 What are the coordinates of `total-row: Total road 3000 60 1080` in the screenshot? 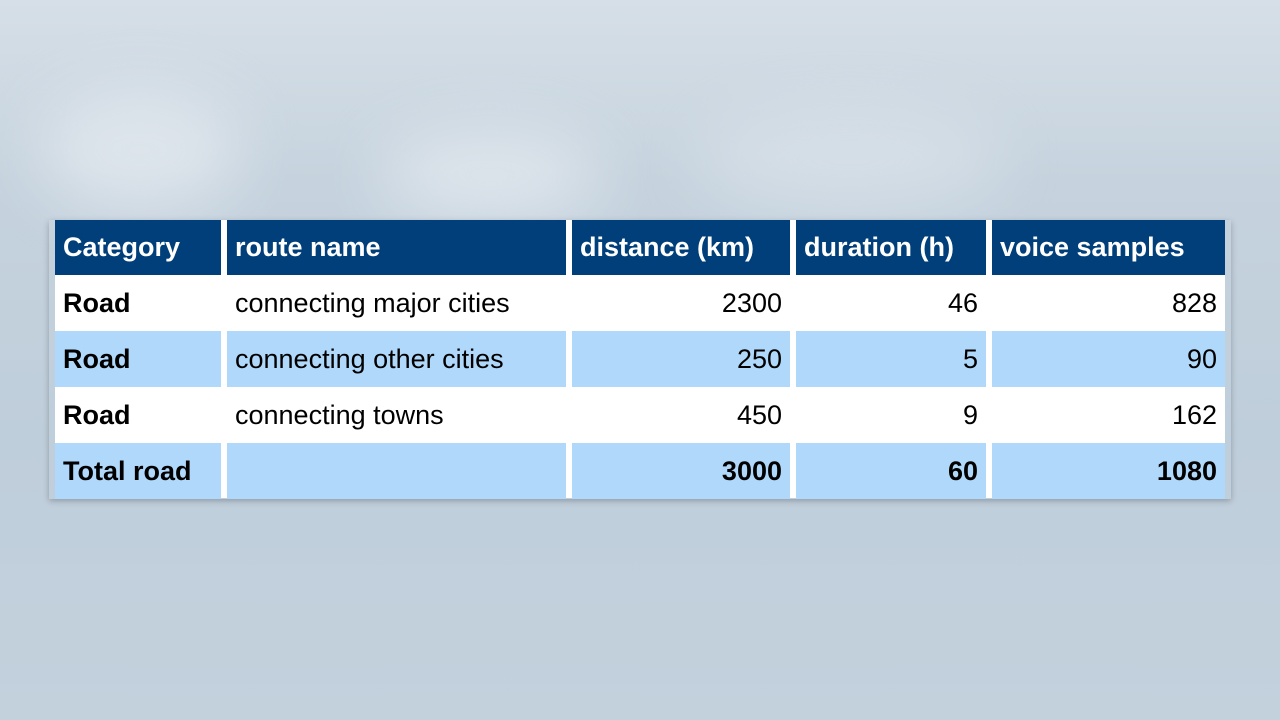 It's located at (640, 471).